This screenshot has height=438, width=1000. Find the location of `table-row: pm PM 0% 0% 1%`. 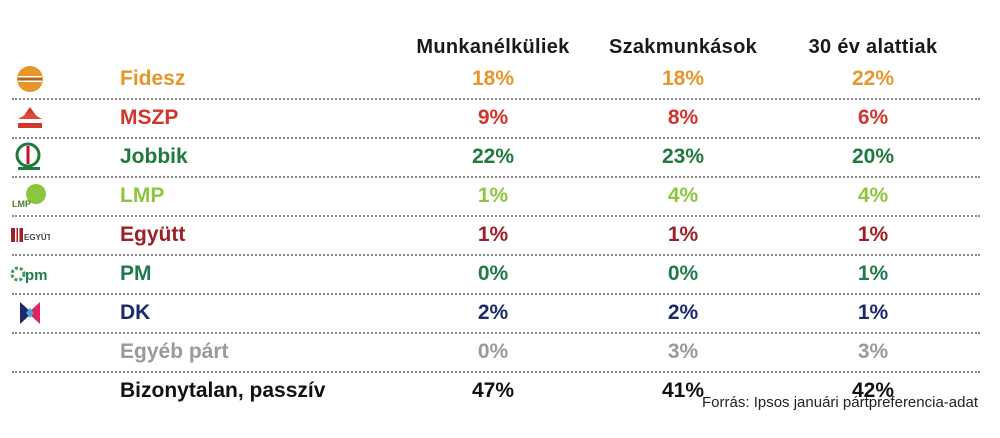

table-row: pm PM 0% 0% 1% is located at coordinates (500, 274).